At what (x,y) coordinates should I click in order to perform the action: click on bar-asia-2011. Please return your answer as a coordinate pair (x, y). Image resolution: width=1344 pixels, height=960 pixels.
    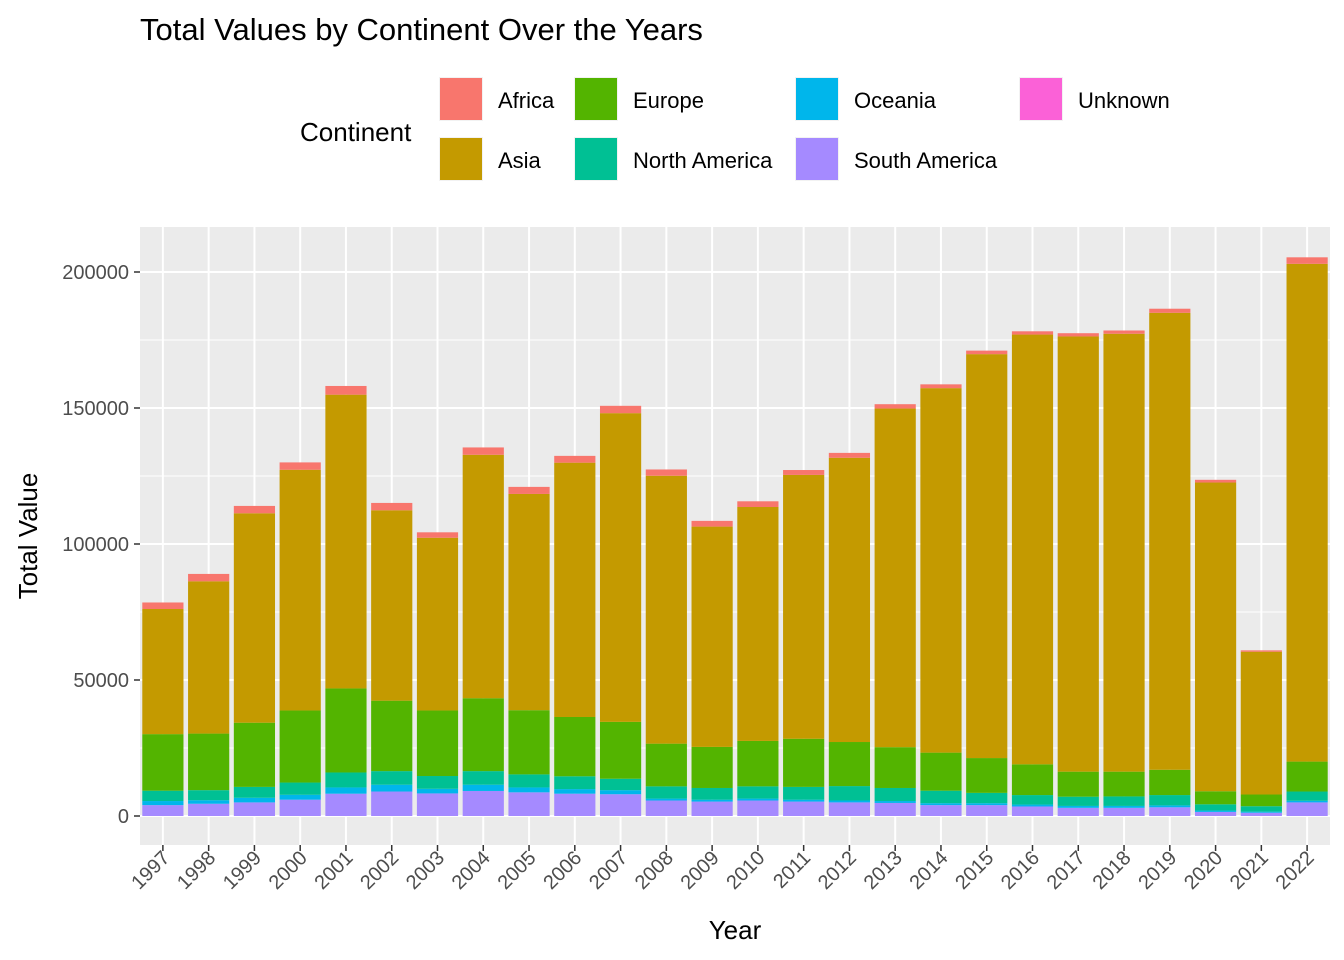
    Looking at the image, I should click on (804, 606).